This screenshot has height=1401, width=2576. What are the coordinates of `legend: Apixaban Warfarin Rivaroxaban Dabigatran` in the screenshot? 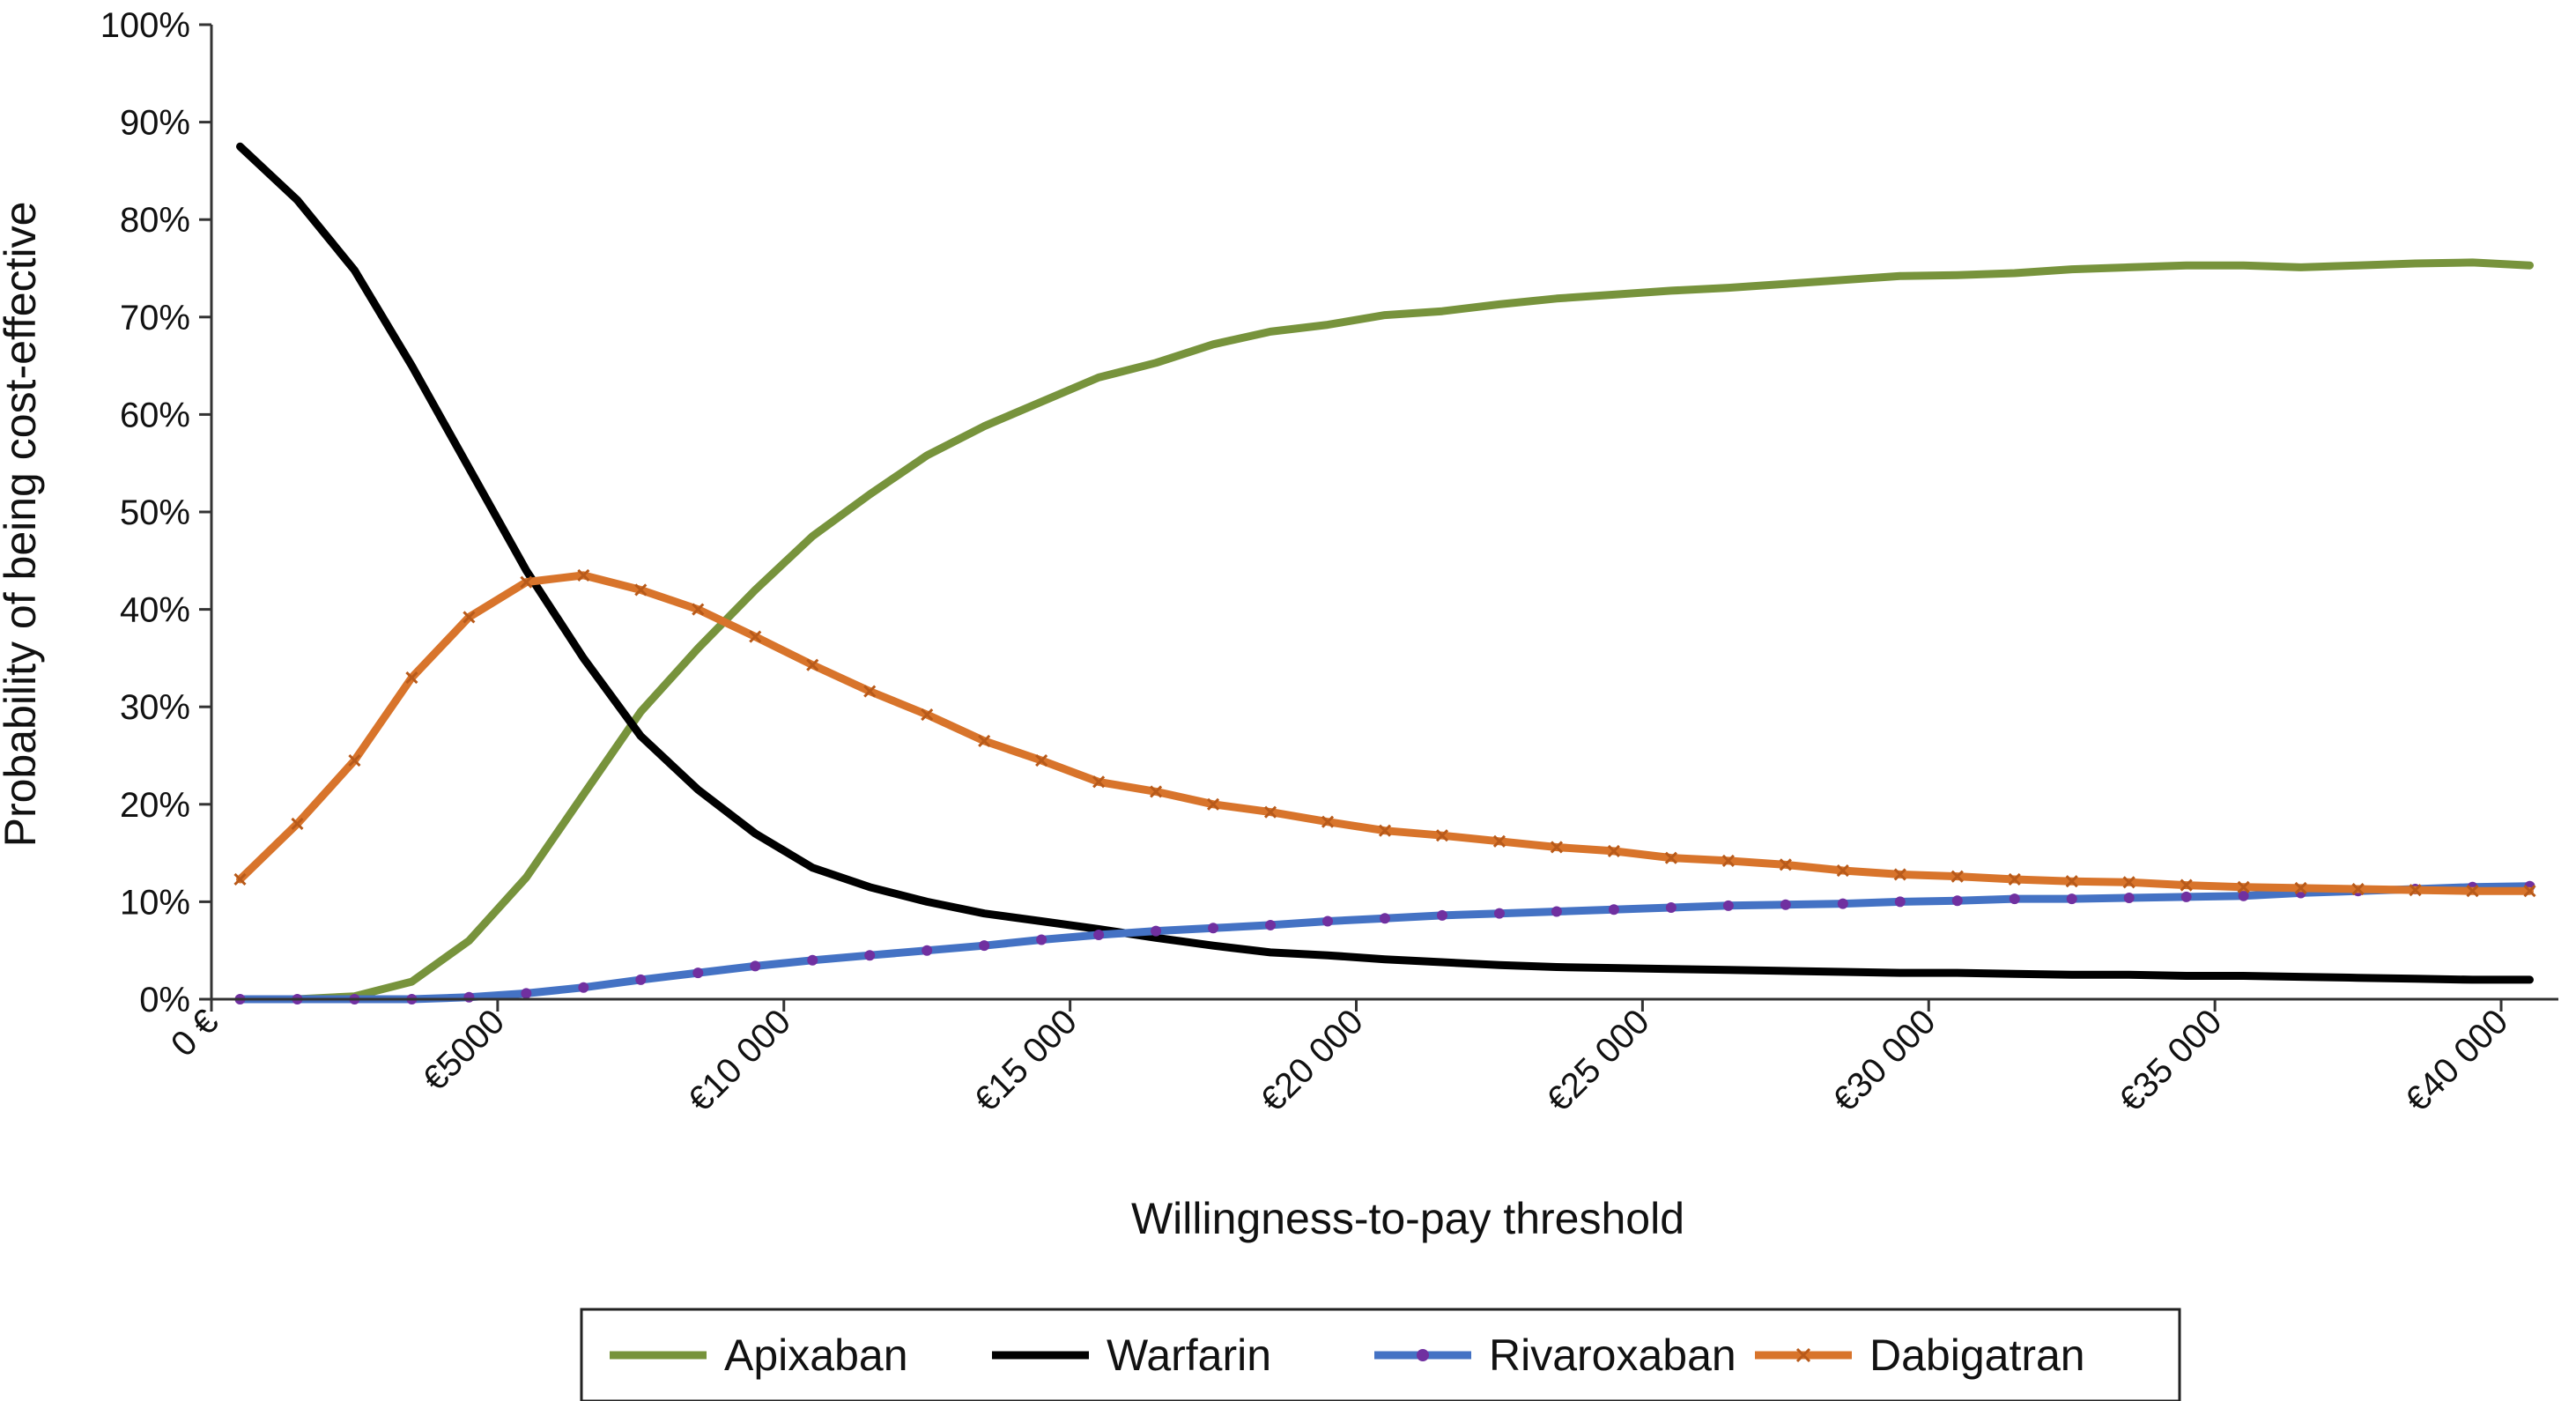 It's located at (1380, 1354).